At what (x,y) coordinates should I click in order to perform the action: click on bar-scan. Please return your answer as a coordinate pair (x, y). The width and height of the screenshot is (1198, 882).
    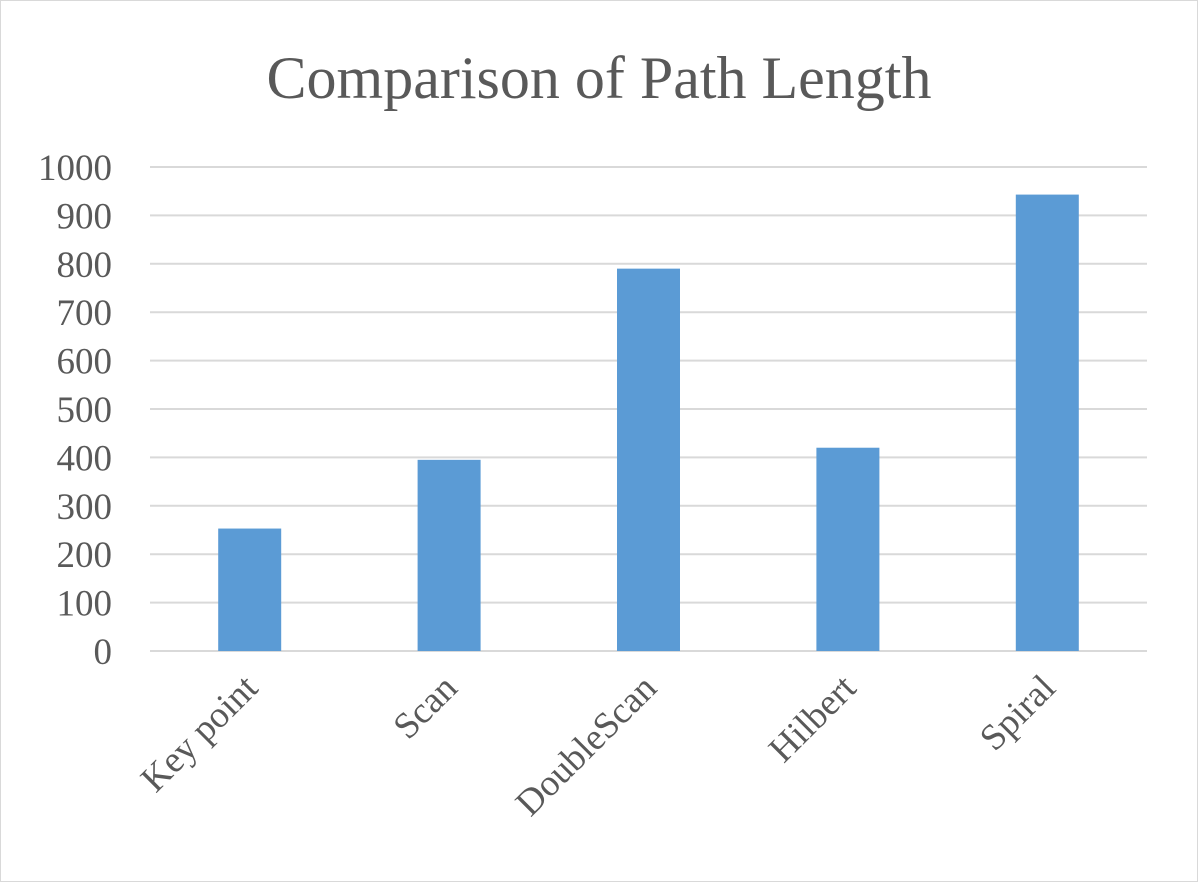
    Looking at the image, I should click on (449, 555).